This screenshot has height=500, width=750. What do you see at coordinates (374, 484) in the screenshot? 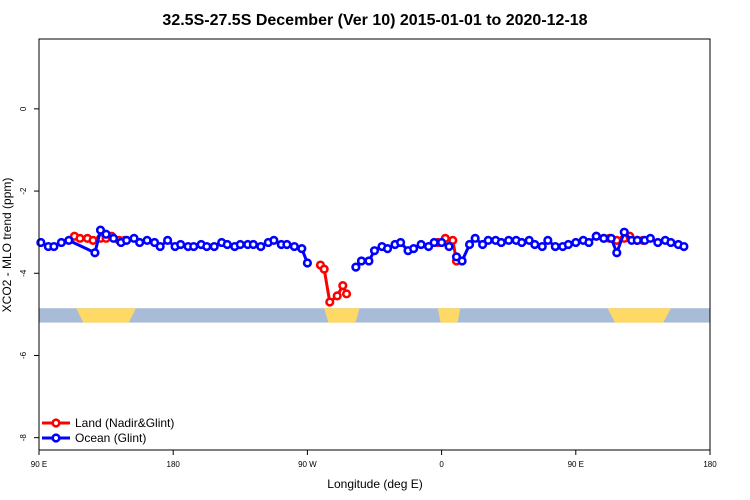
I see `x-axis-title: Longitude (deg E)` at bounding box center [374, 484].